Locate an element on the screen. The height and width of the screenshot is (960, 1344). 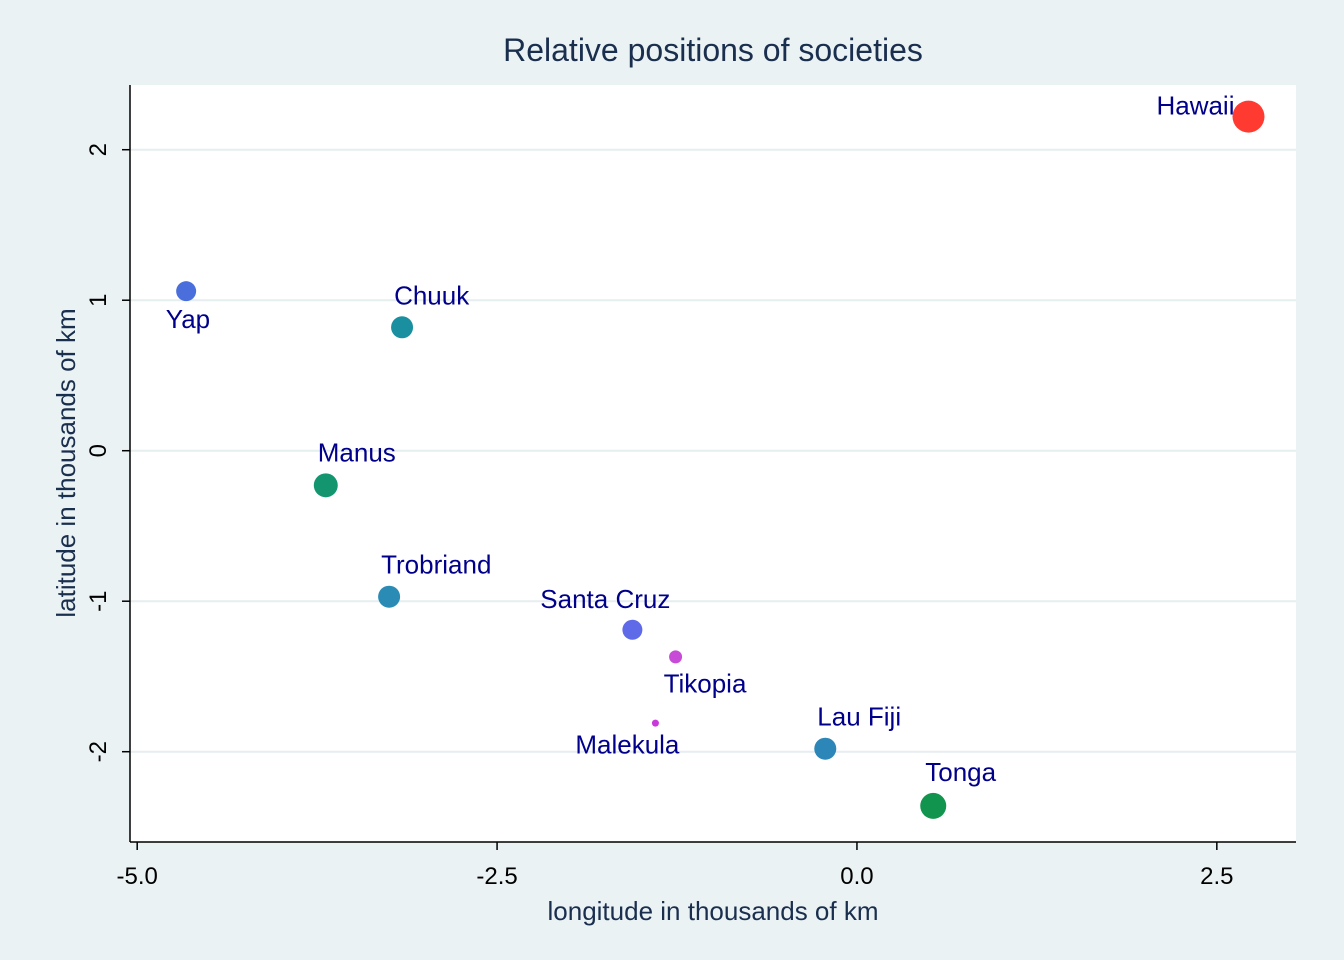
x-tick-label: 2.5 is located at coordinates (1216, 876).